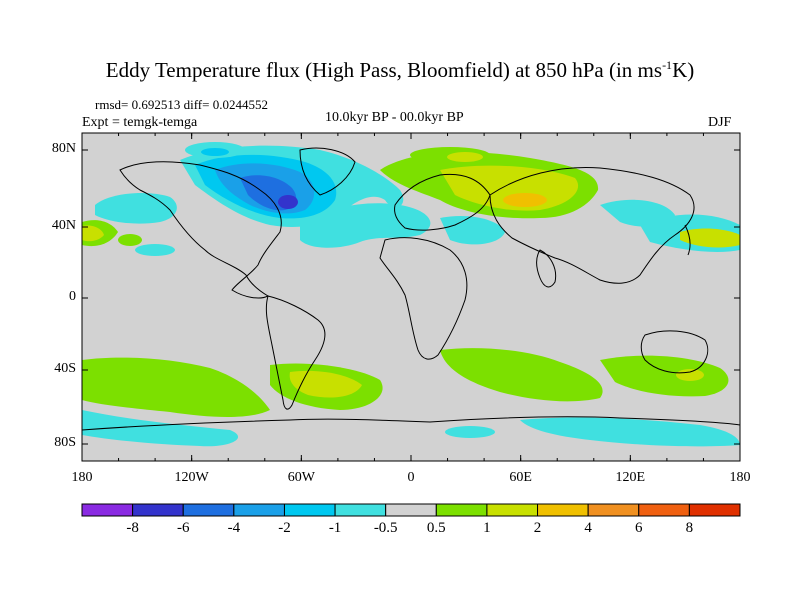 The height and width of the screenshot is (600, 800). Describe the element at coordinates (423, 298) in the screenshot. I see `coast-africa` at that location.